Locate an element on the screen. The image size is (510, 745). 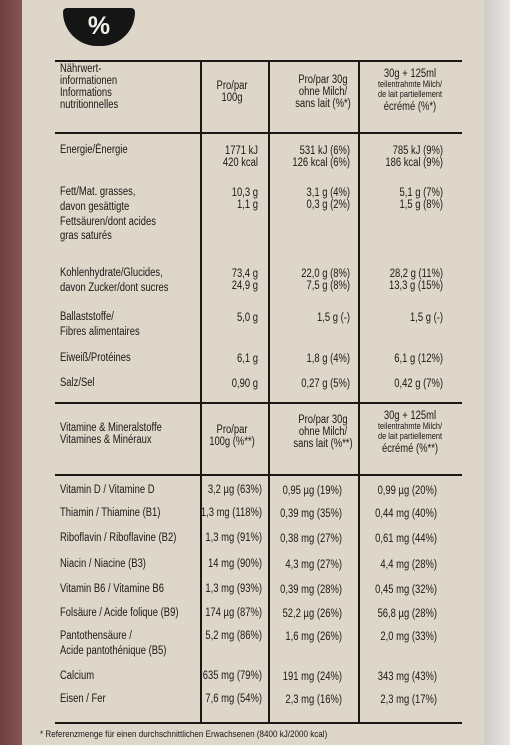
table1-value-per30g: 0,27 g (5%) is located at coordinates (325, 384).